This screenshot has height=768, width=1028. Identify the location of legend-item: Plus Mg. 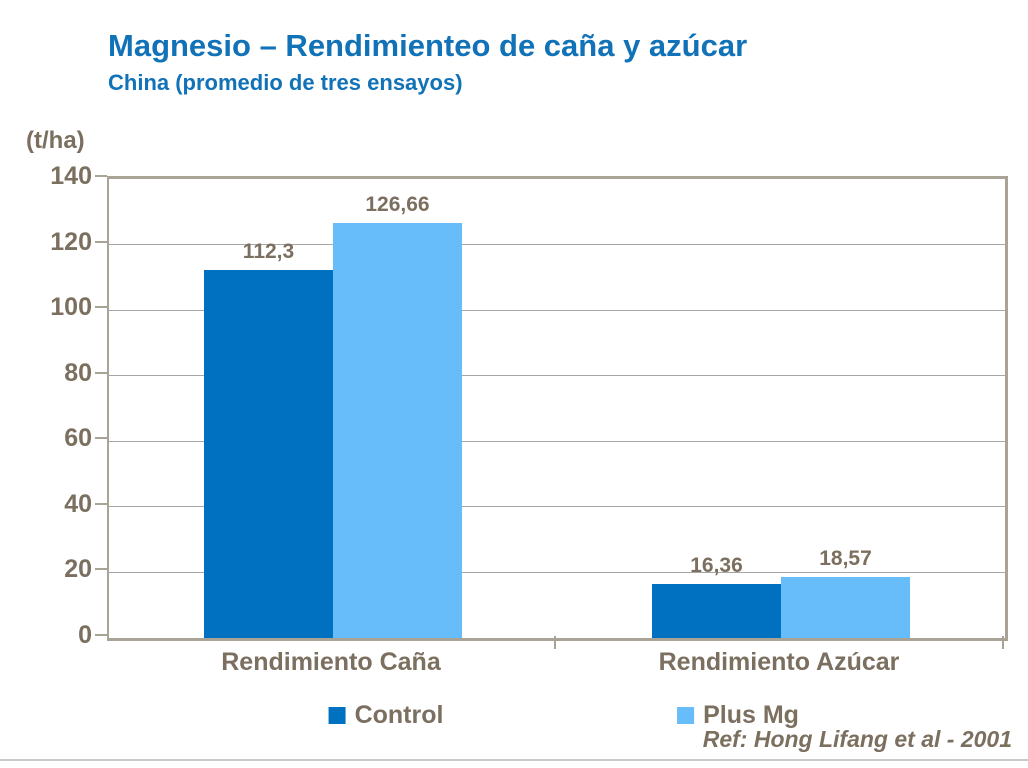
(738, 715).